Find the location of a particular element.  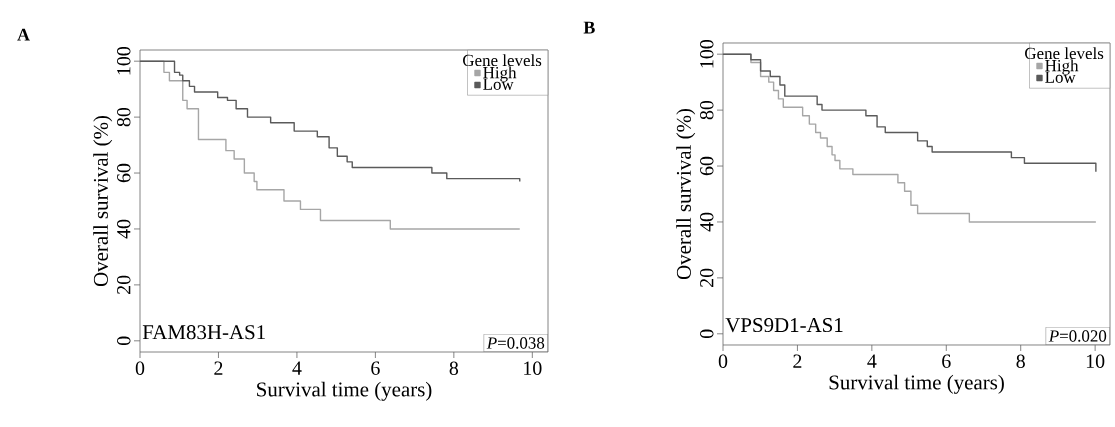

annotation: VPS9D1-AS1 is located at coordinates (784, 325).